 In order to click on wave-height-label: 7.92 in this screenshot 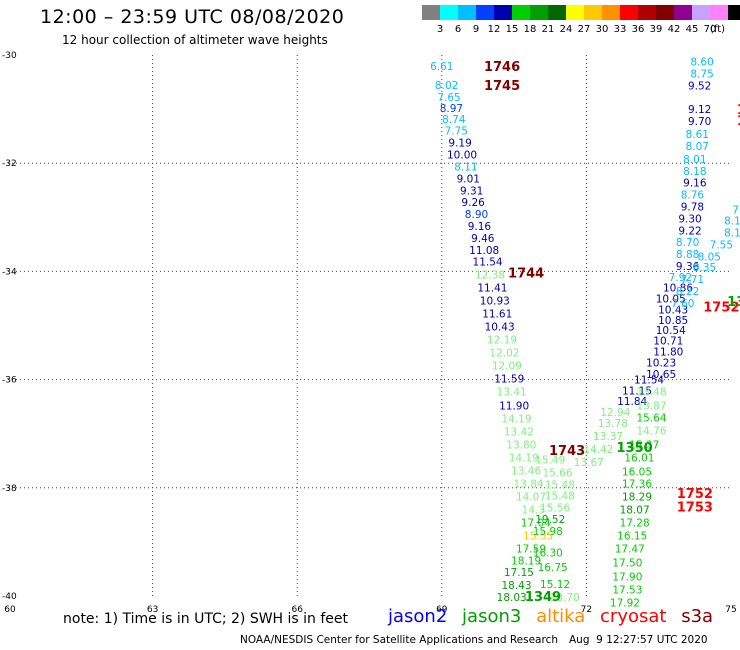, I will do `click(680, 278)`.